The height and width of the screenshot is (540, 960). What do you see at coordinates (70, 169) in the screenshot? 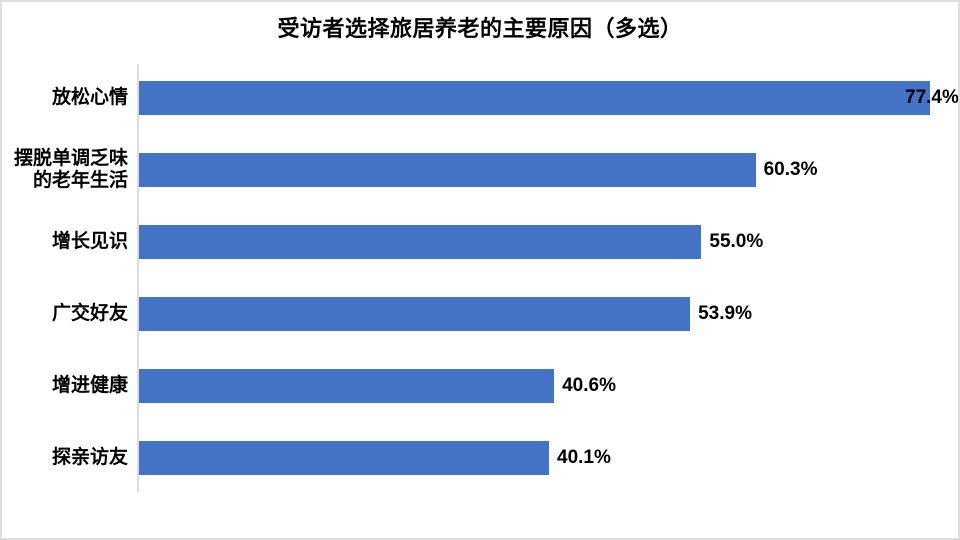
I see `category-label: 摆脱单调乏味 的老年生活` at bounding box center [70, 169].